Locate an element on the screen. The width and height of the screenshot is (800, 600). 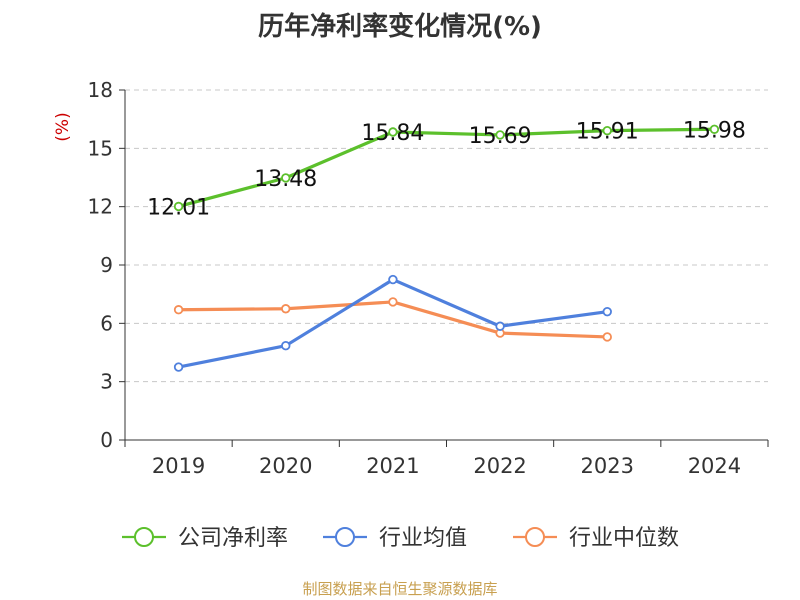
y-tick-label: 6 is located at coordinates (106, 323).